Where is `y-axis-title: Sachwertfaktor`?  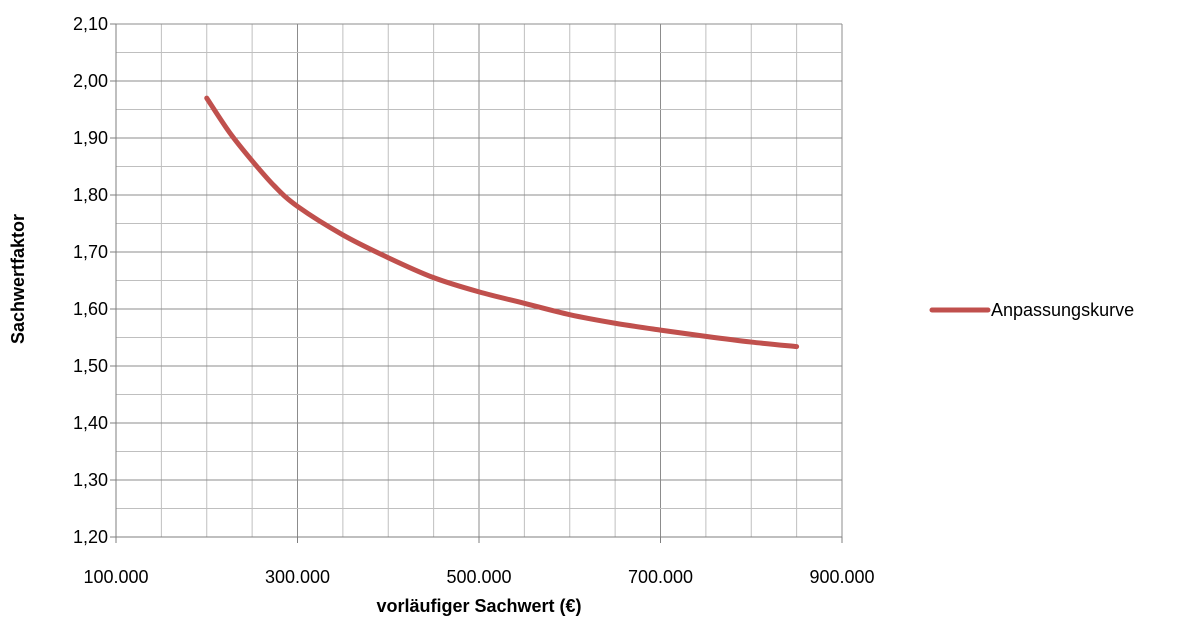
y-axis-title: Sachwertfaktor is located at coordinates (18, 279).